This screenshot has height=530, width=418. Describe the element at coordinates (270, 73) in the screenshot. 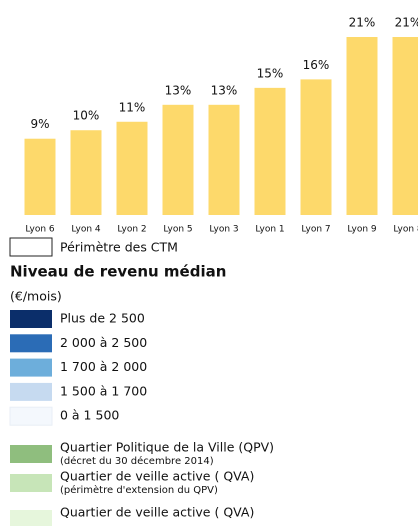

I see `value-label: 15%` at that location.